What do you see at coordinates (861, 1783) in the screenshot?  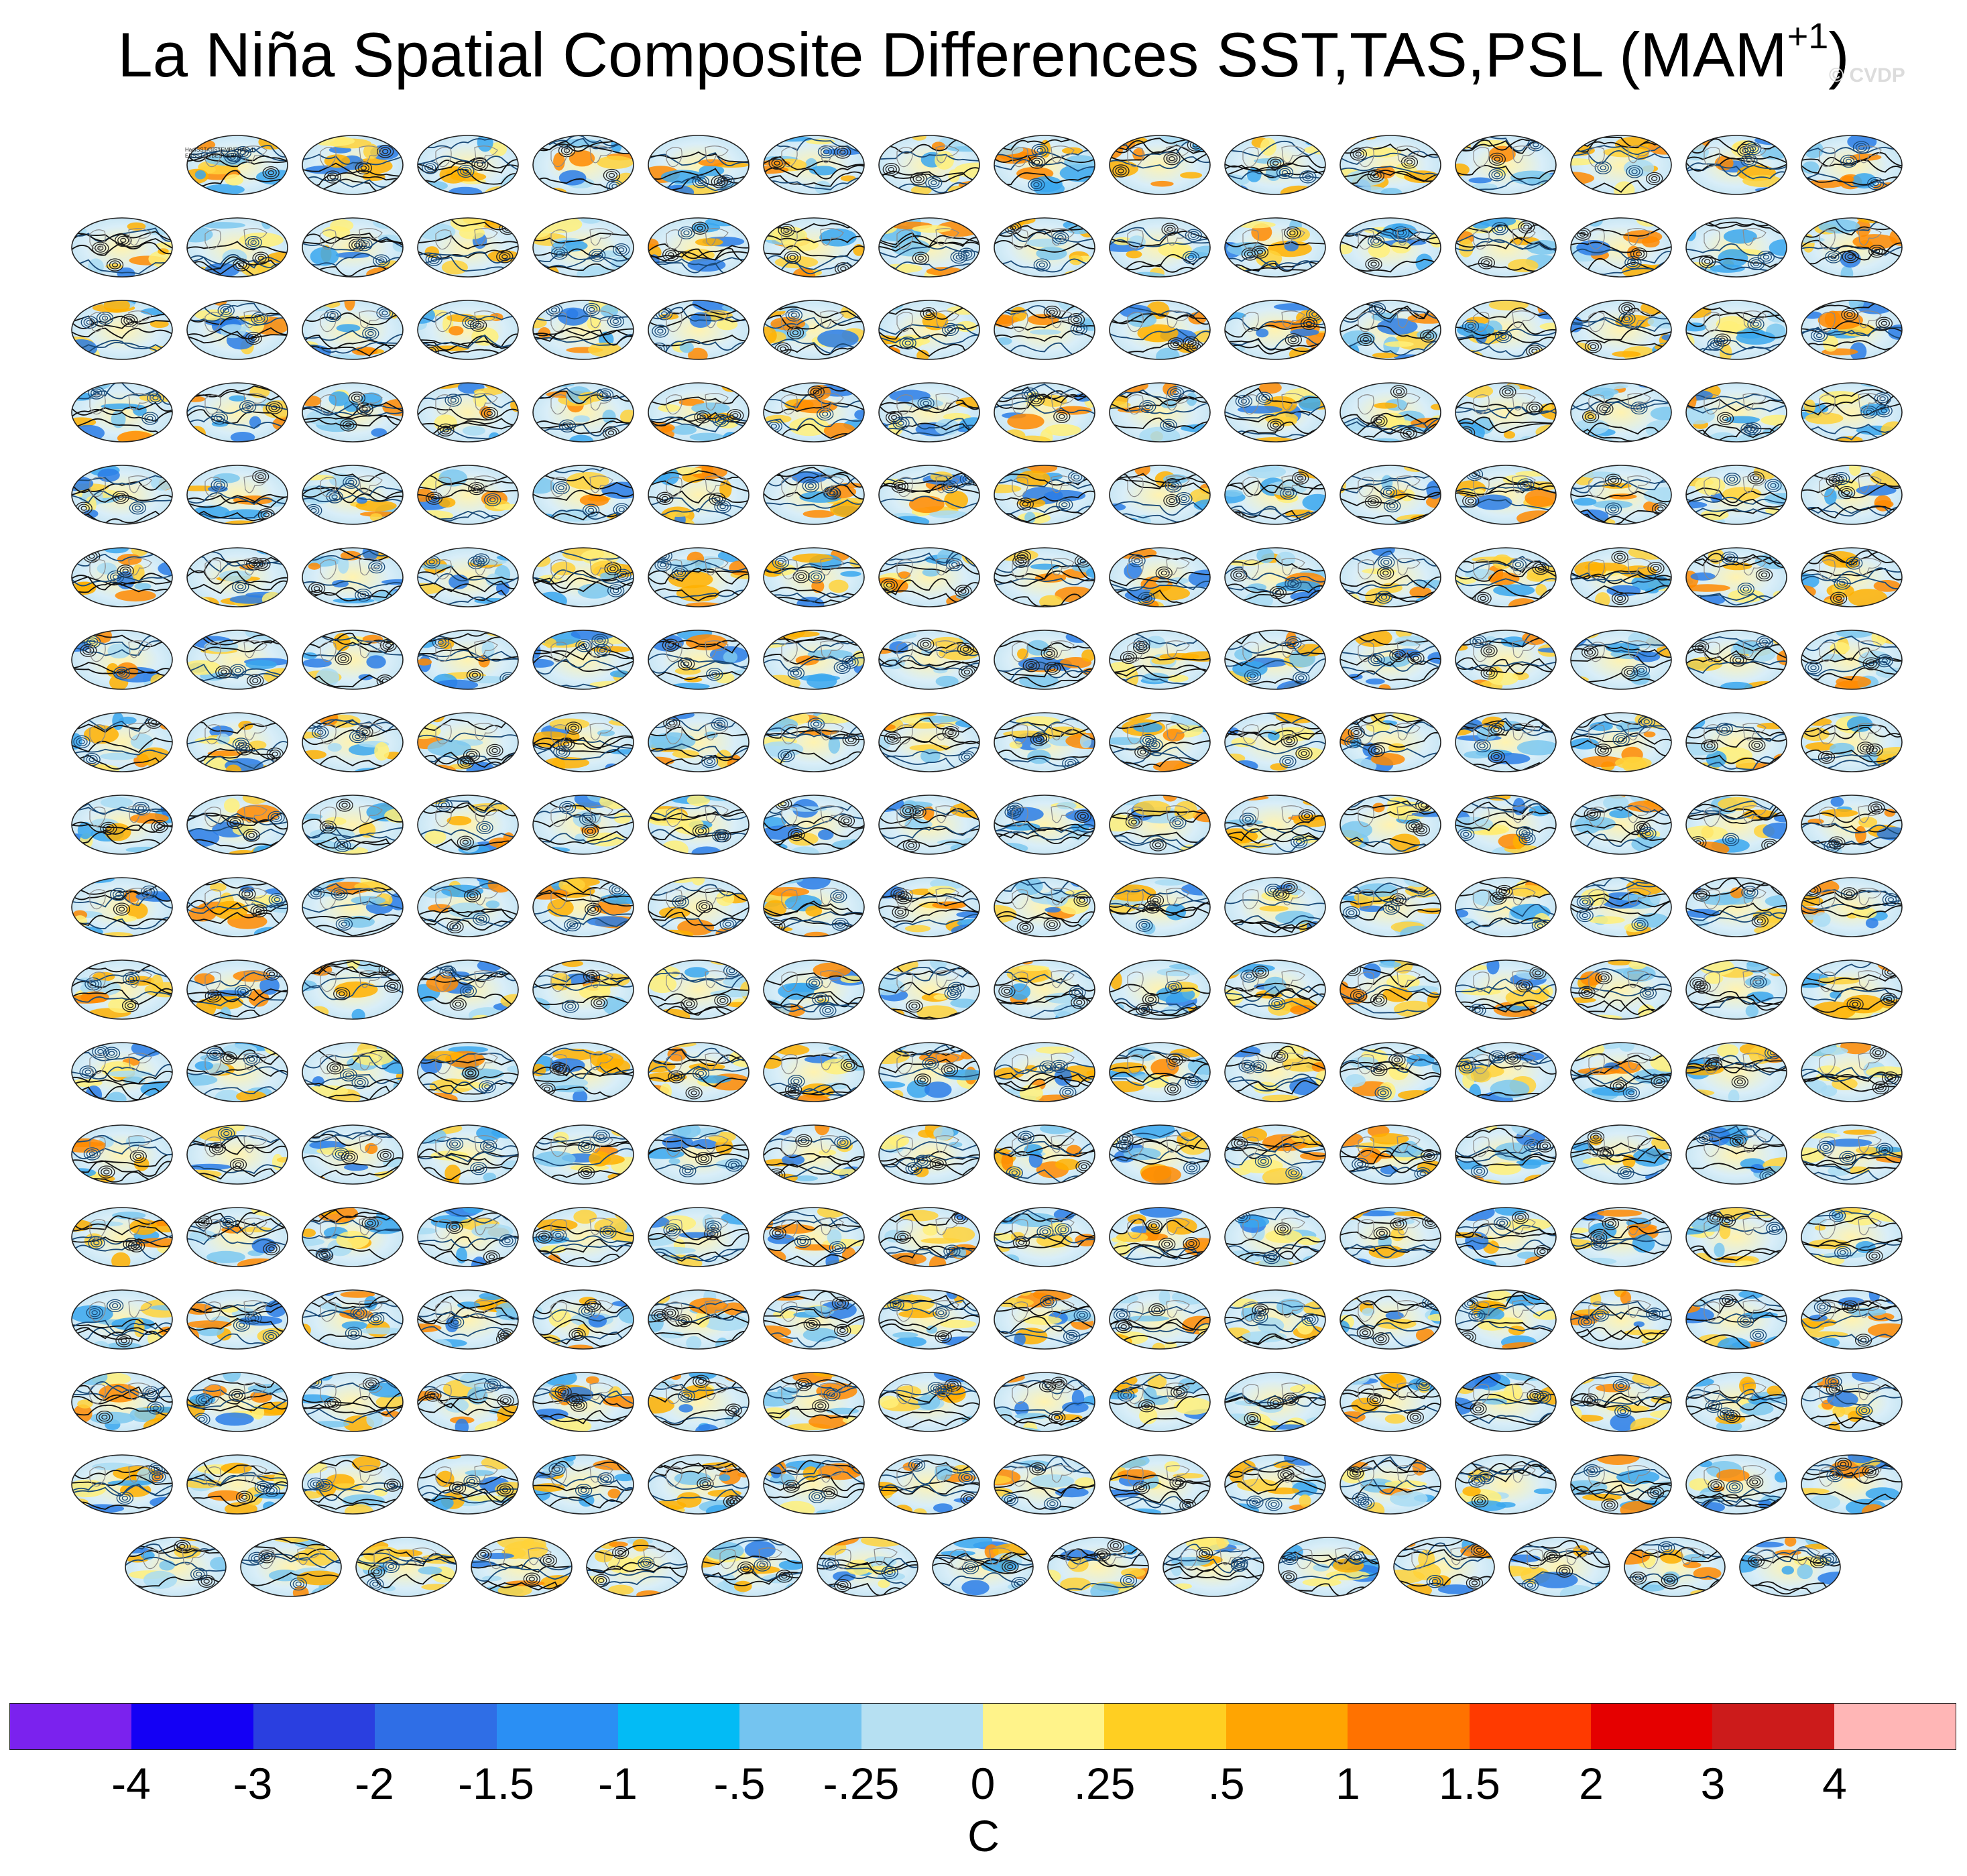 I see `colorbar-tick-label: -.25` at bounding box center [861, 1783].